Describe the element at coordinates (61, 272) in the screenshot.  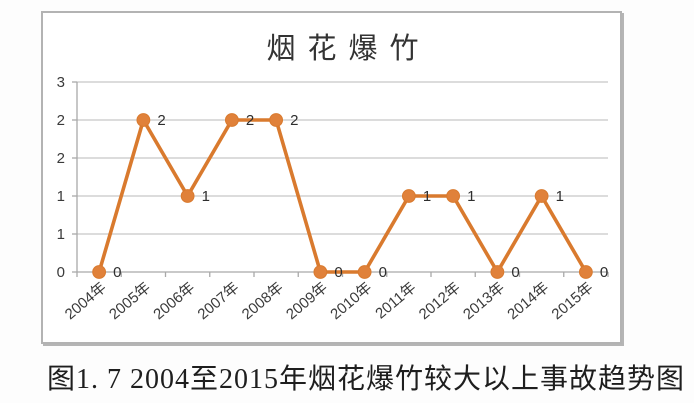
I see `y-tick-label: 0` at that location.